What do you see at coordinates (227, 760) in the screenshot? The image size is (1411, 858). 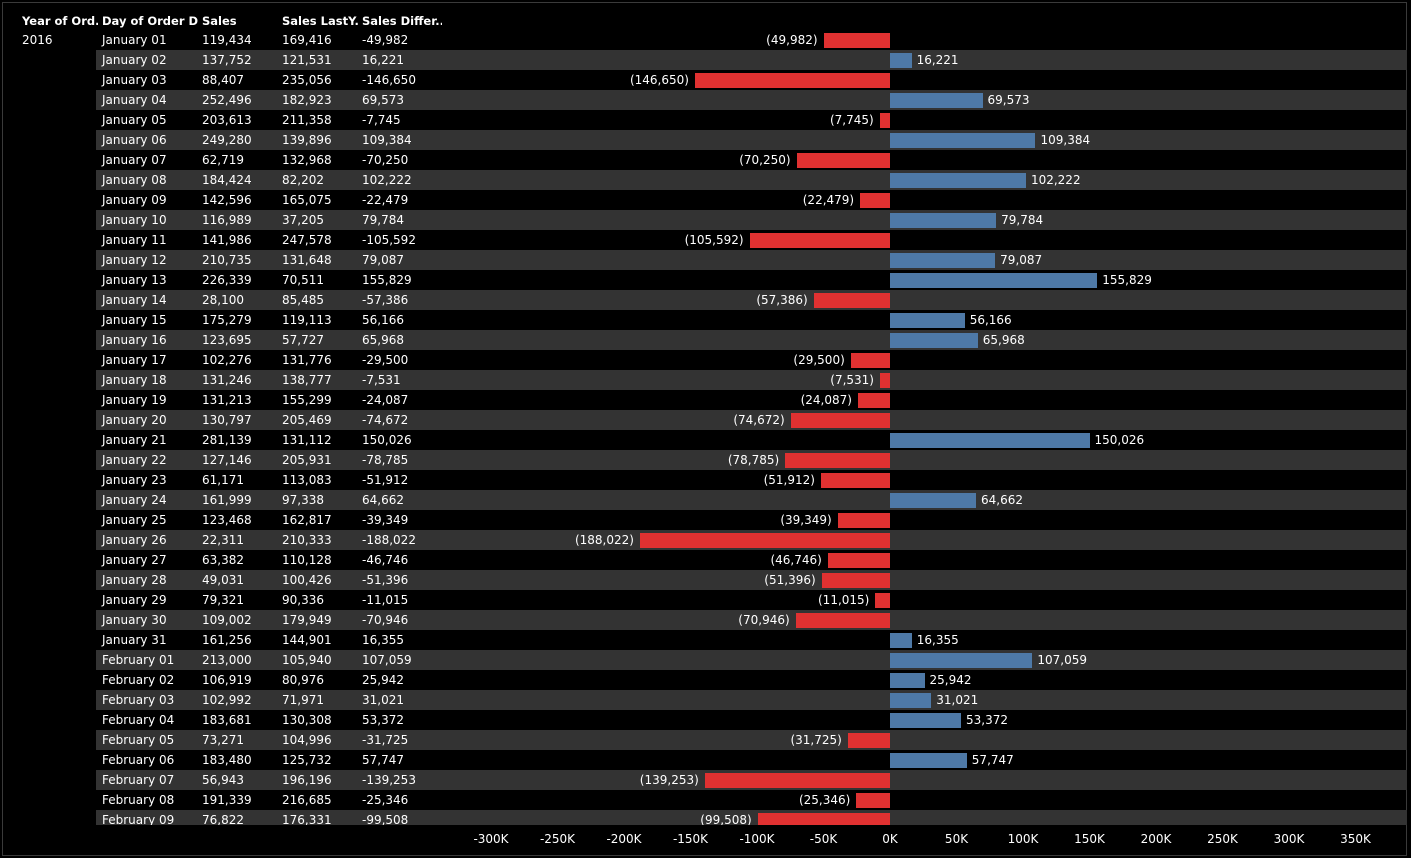 I see `sales-value: 183,480` at bounding box center [227, 760].